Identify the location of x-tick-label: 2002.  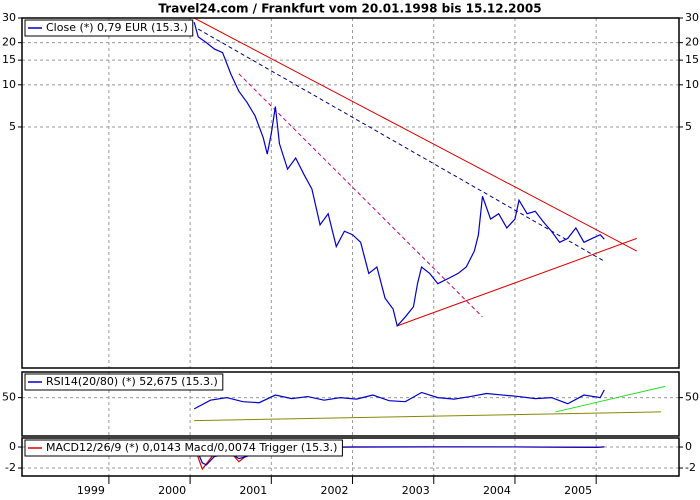
(335, 490).